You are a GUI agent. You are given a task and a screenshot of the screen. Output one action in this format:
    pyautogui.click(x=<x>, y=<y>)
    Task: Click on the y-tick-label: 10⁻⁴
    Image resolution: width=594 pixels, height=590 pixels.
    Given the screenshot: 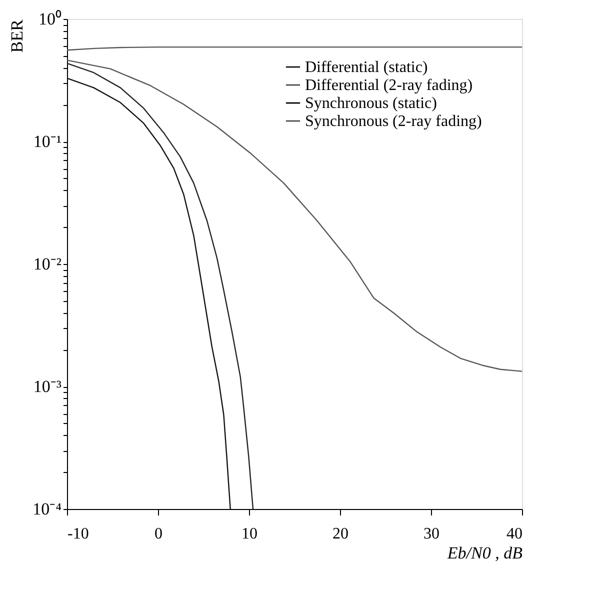 What is the action you would take?
    pyautogui.click(x=47, y=509)
    